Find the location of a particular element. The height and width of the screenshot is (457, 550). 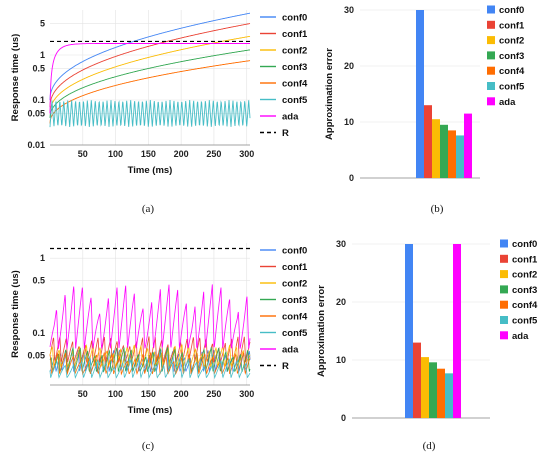

series-line-conf5 is located at coordinates (150, 368).